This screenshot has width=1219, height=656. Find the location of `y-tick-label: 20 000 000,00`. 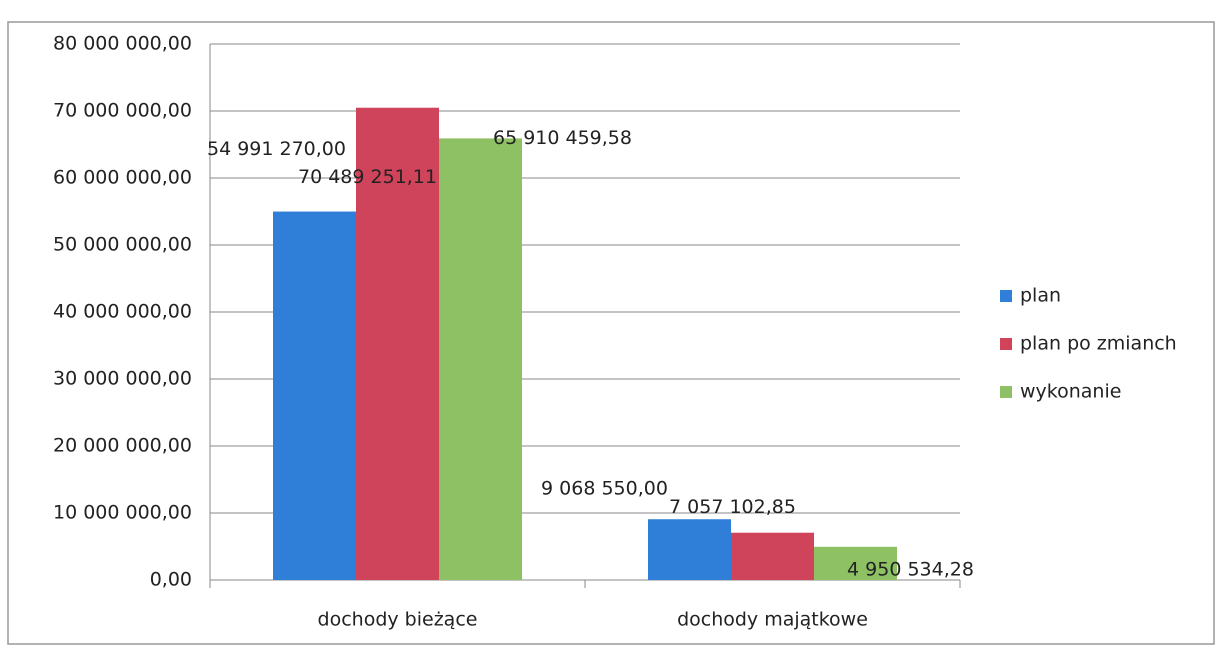

y-tick-label: 20 000 000,00 is located at coordinates (122, 446).